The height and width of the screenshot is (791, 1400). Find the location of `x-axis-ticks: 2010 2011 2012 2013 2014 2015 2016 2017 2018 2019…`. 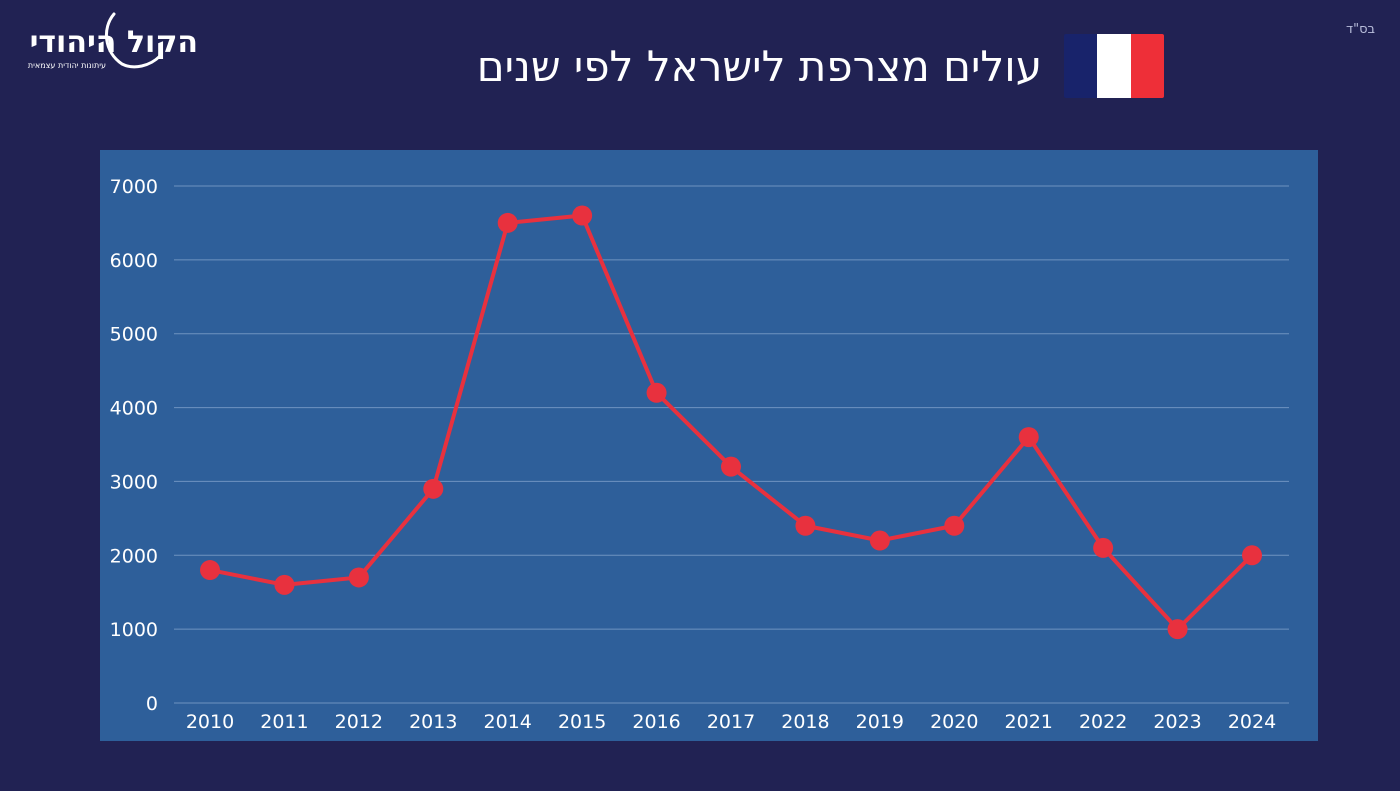

x-axis-ticks: 2010 2011 2012 2013 2014 2015 2016 2017 2018 2019… is located at coordinates (731, 722).